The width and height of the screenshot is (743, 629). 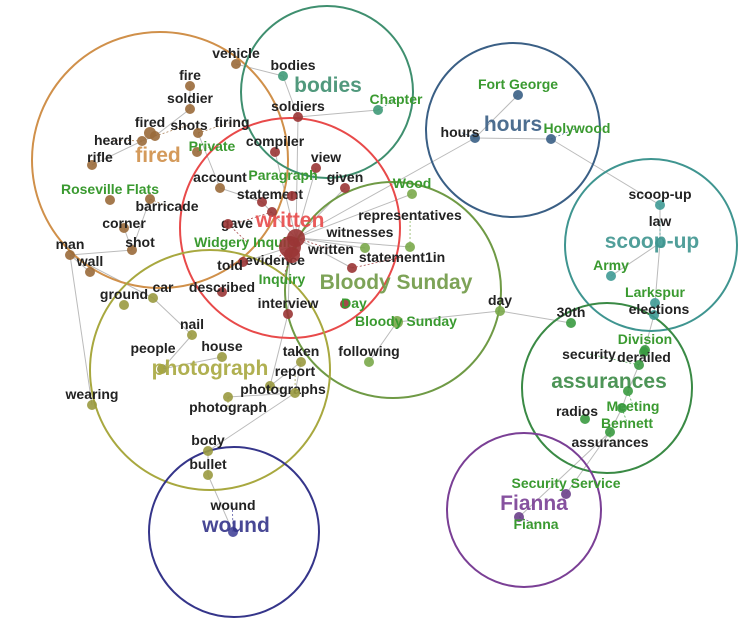 I want to click on node: described, so click(x=222, y=288).